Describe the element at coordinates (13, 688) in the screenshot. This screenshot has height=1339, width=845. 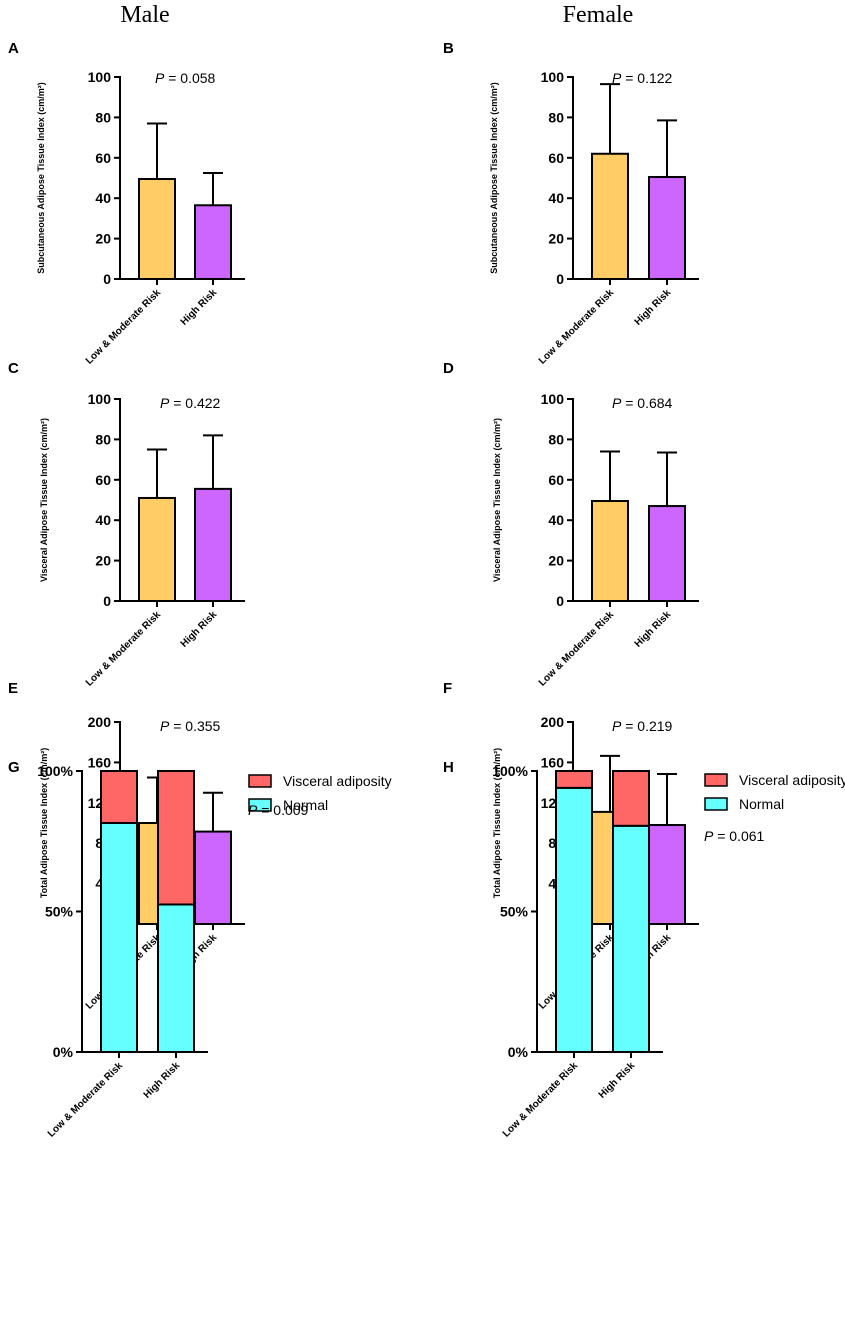
I see `panel-letter: E` at that location.